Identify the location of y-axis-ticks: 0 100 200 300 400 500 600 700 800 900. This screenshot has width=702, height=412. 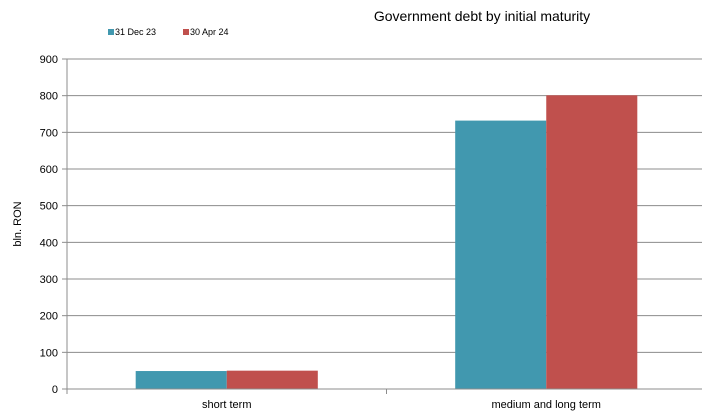
(53, 225).